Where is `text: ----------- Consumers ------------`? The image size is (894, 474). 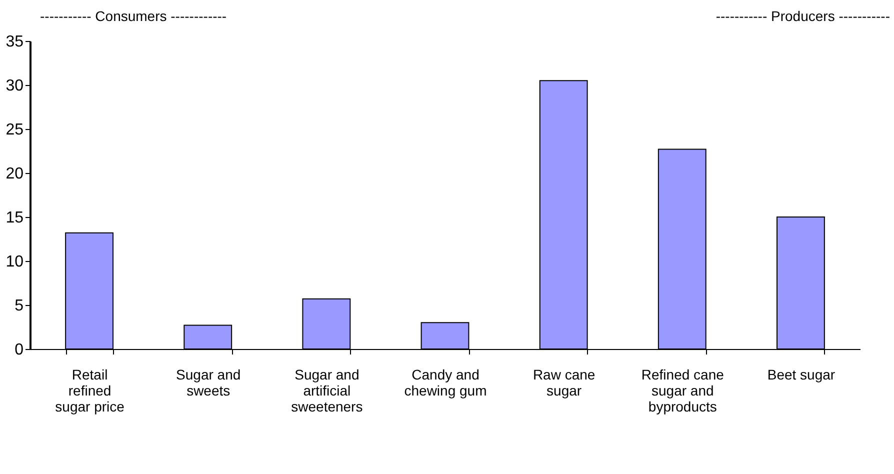
text: ----------- Consumers ------------ is located at coordinates (133, 16).